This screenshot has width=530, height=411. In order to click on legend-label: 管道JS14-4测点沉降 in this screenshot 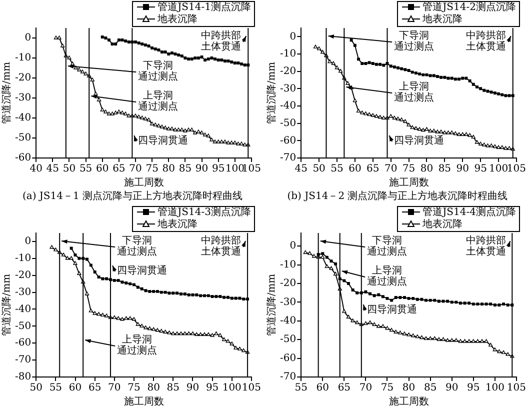, I will do `click(469, 212)`.